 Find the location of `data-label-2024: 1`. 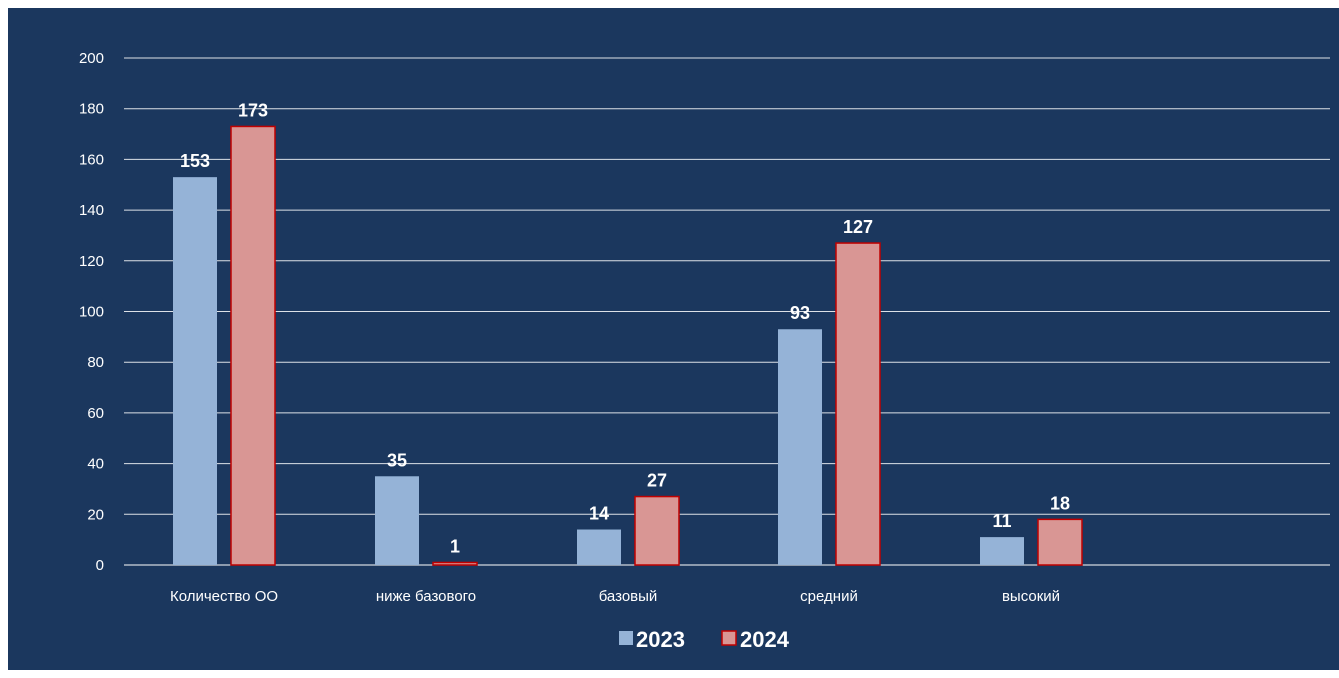

data-label-2024: 1 is located at coordinates (455, 546).